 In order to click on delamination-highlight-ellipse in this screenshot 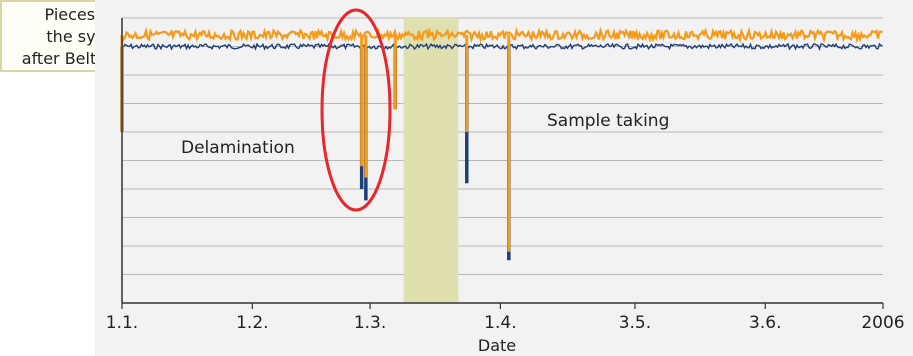, I will do `click(356, 110)`.